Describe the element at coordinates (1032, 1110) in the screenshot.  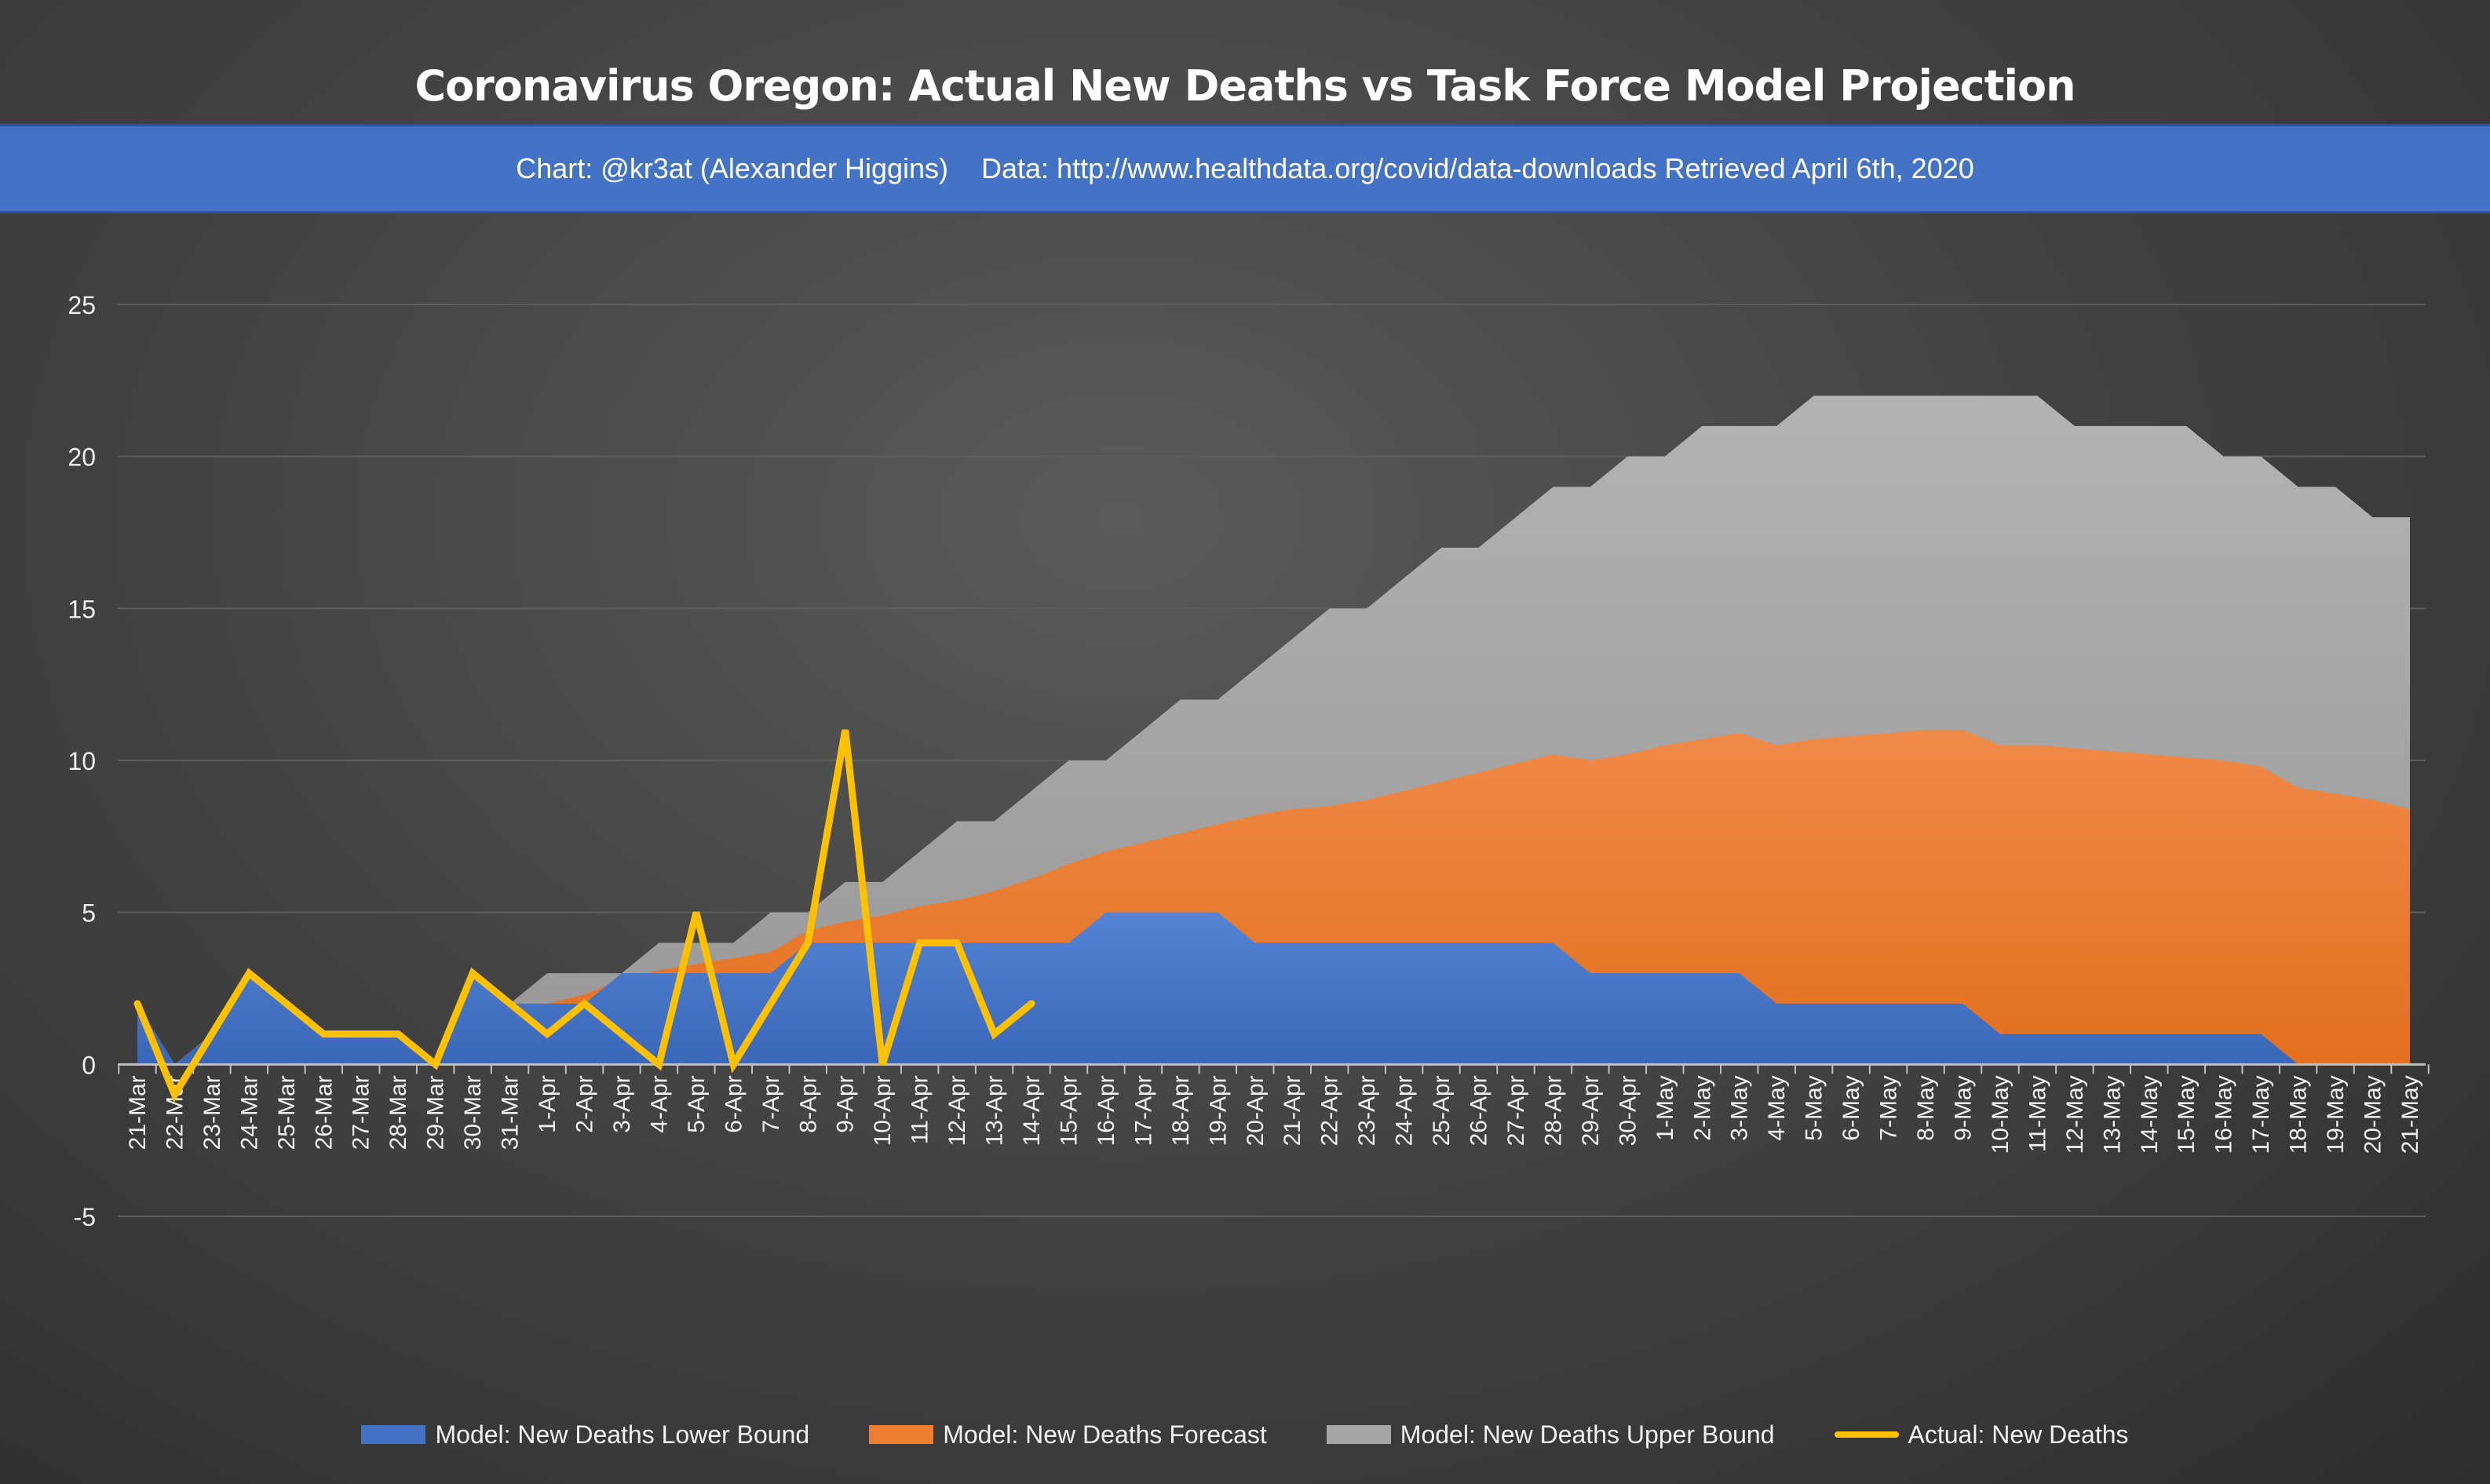
I see `x-tick-label: 14-Apr` at that location.